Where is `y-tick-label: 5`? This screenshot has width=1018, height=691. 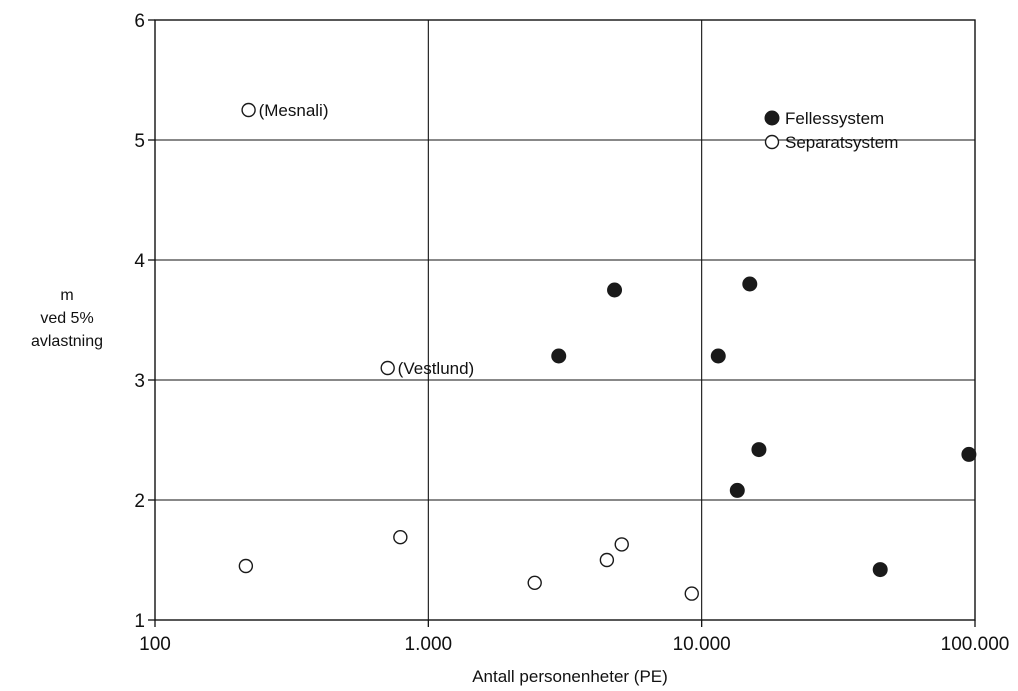
y-tick-label: 5 is located at coordinates (139, 141).